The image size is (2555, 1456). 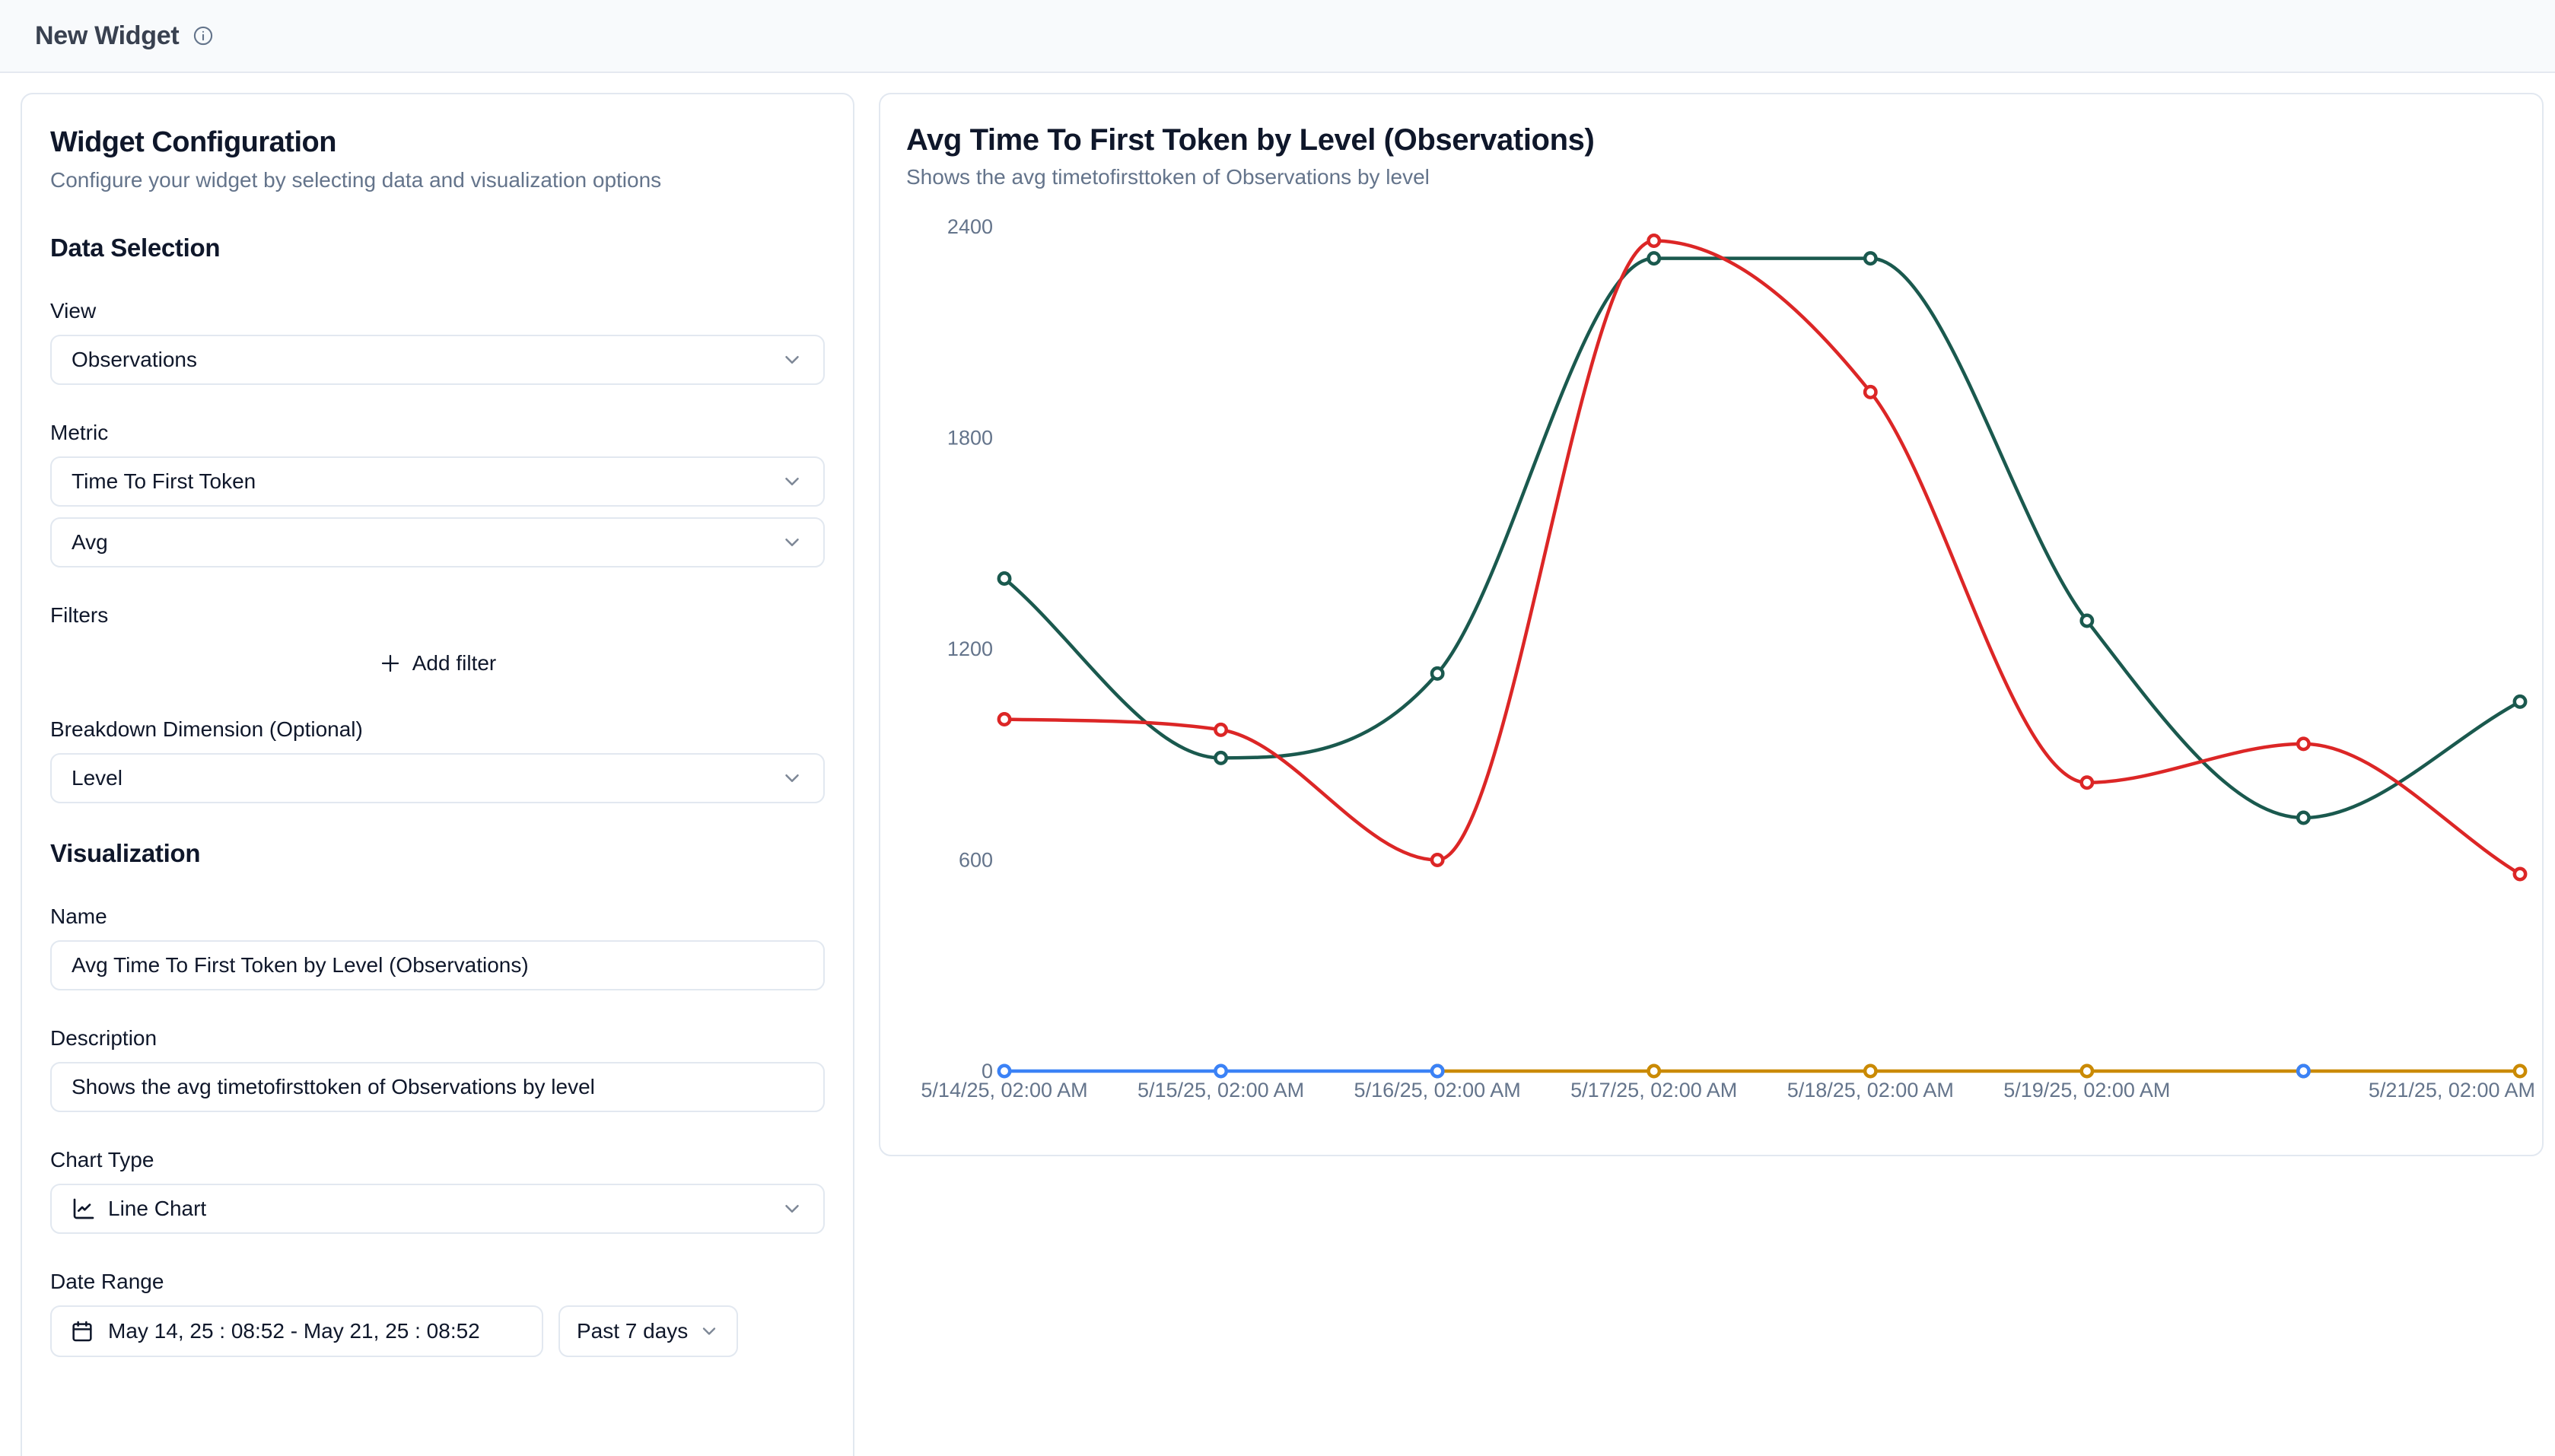 I want to click on date-range-value: May 14, 25 : 08:52 - May 21, 25 : 08:52, so click(x=294, y=1331).